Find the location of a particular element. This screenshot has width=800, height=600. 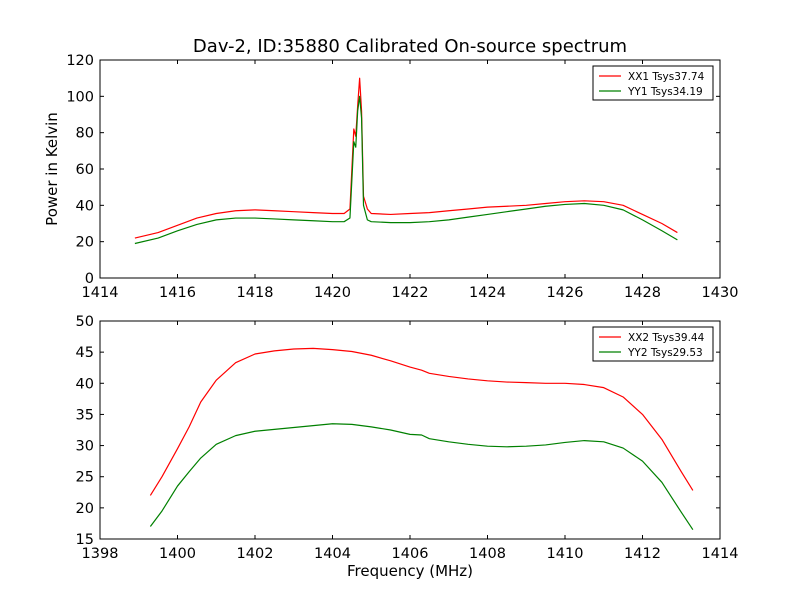

y-tick-label: 15 is located at coordinates (85, 540).